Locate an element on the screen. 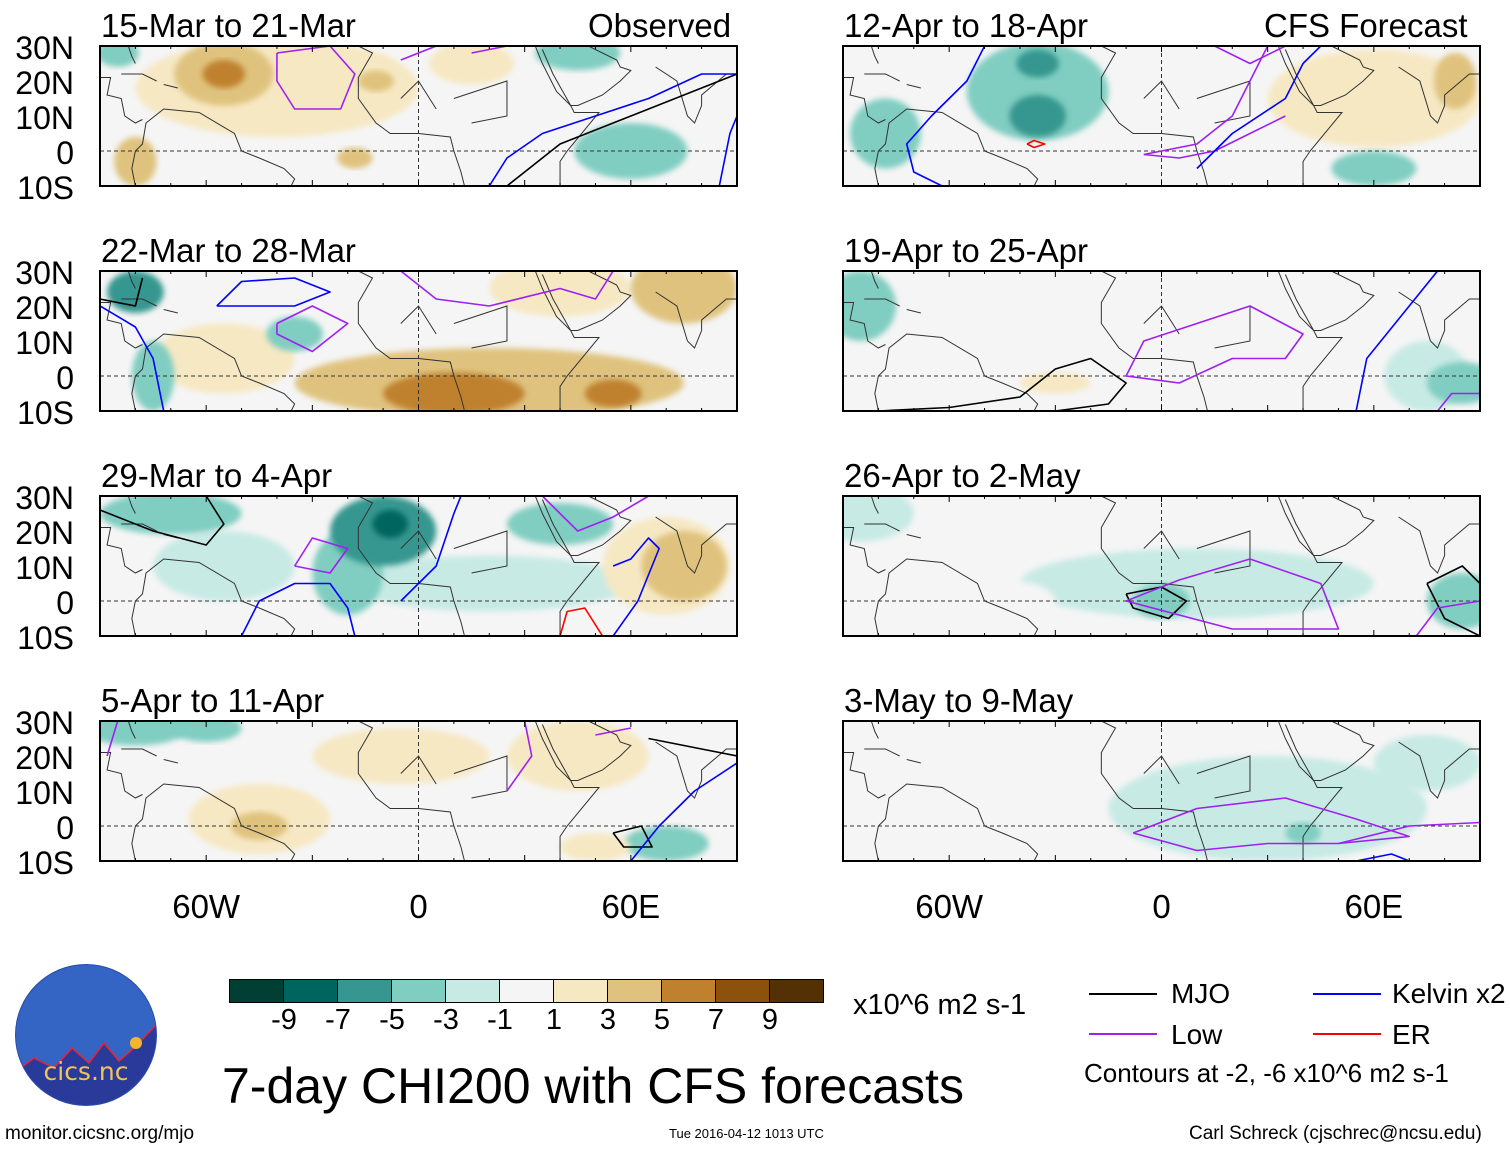 The width and height of the screenshot is (1510, 1149). lon-label: 60W is located at coordinates (206, 906).